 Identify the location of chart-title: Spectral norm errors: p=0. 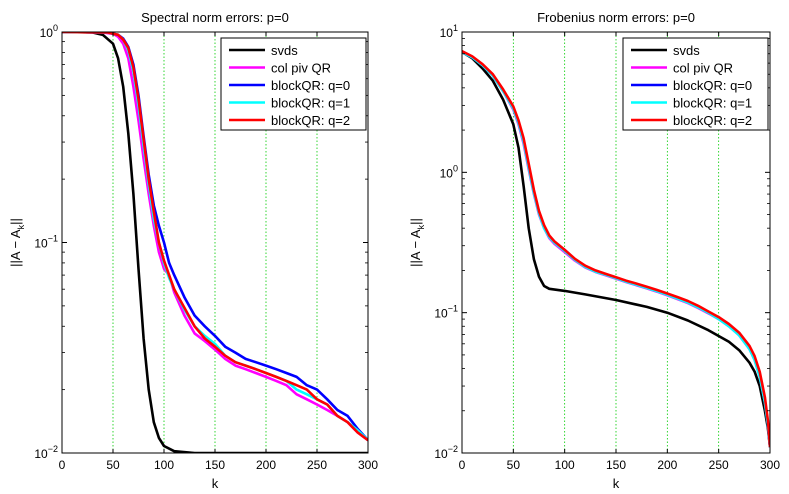
(215, 17).